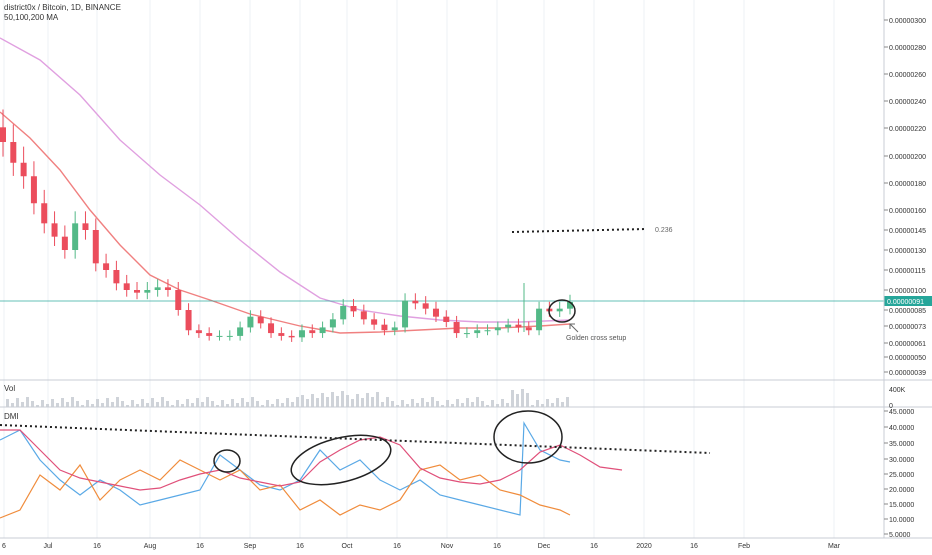 The height and width of the screenshot is (555, 932). Describe the element at coordinates (596, 338) in the screenshot. I see `annotation-text: Golden cross setup` at that location.